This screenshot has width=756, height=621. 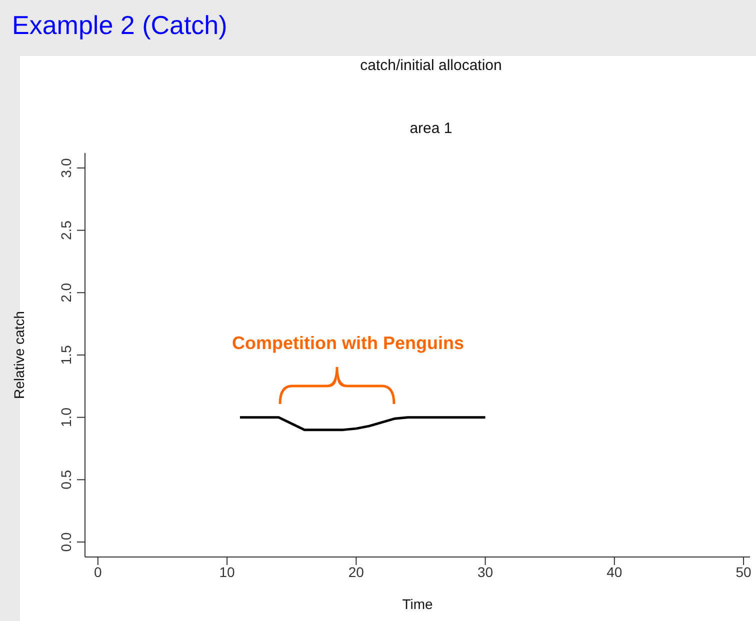 What do you see at coordinates (66, 480) in the screenshot?
I see `y-tick-label: 0.5` at bounding box center [66, 480].